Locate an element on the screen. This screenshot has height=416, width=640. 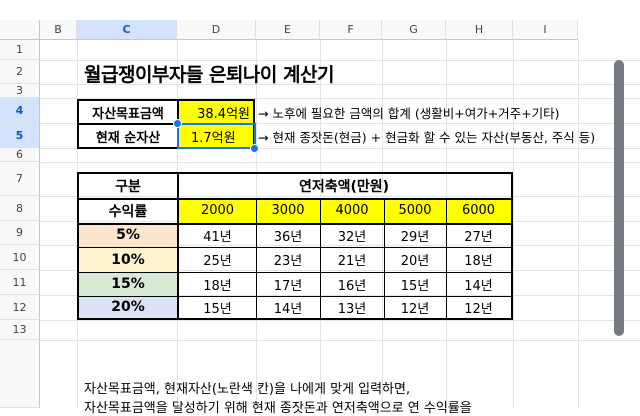
years-cell: 16년 is located at coordinates (352, 286).